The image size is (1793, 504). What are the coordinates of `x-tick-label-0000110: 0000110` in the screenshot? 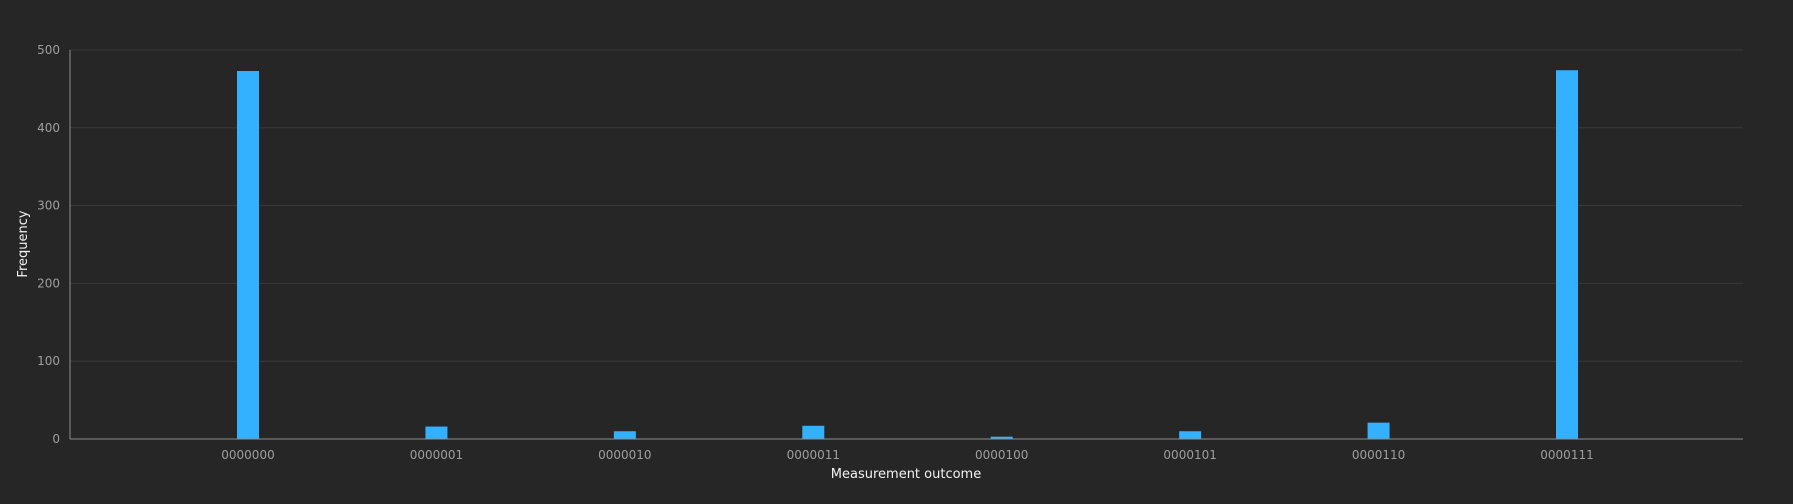 It's located at (1378, 455).